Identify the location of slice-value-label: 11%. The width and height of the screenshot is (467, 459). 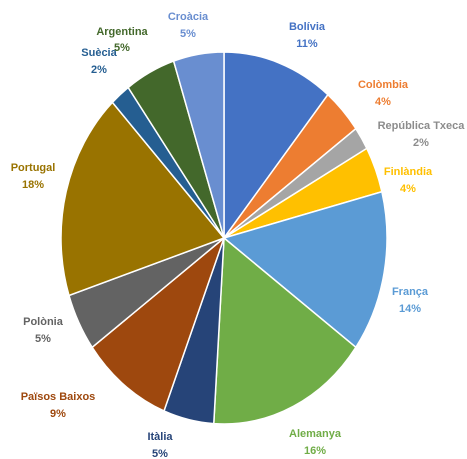
(307, 44).